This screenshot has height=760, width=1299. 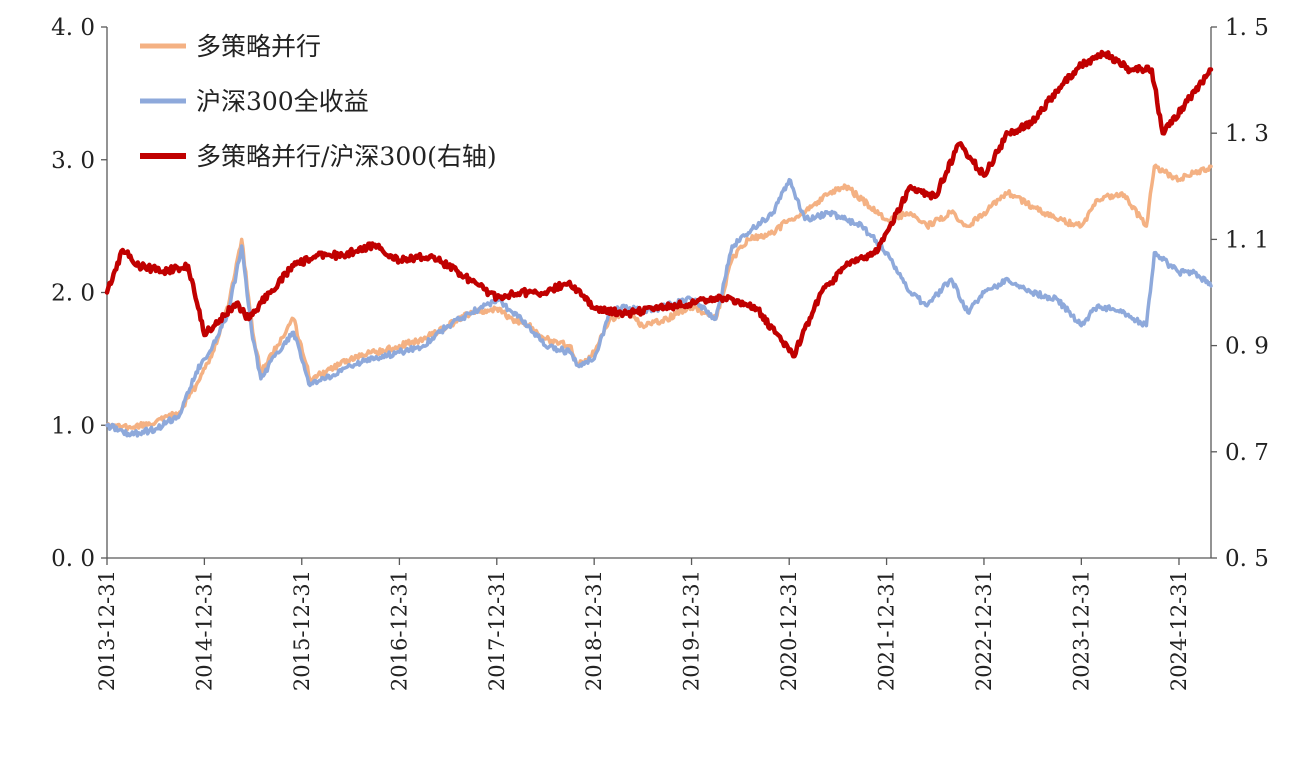 What do you see at coordinates (1247, 134) in the screenshot?
I see `y-right-tick-label: 1. 3` at bounding box center [1247, 134].